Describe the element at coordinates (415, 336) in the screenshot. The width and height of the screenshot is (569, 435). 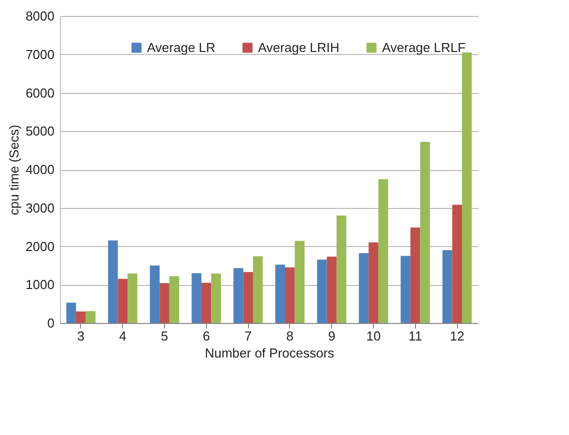
I see `x-tick-label: 11` at that location.